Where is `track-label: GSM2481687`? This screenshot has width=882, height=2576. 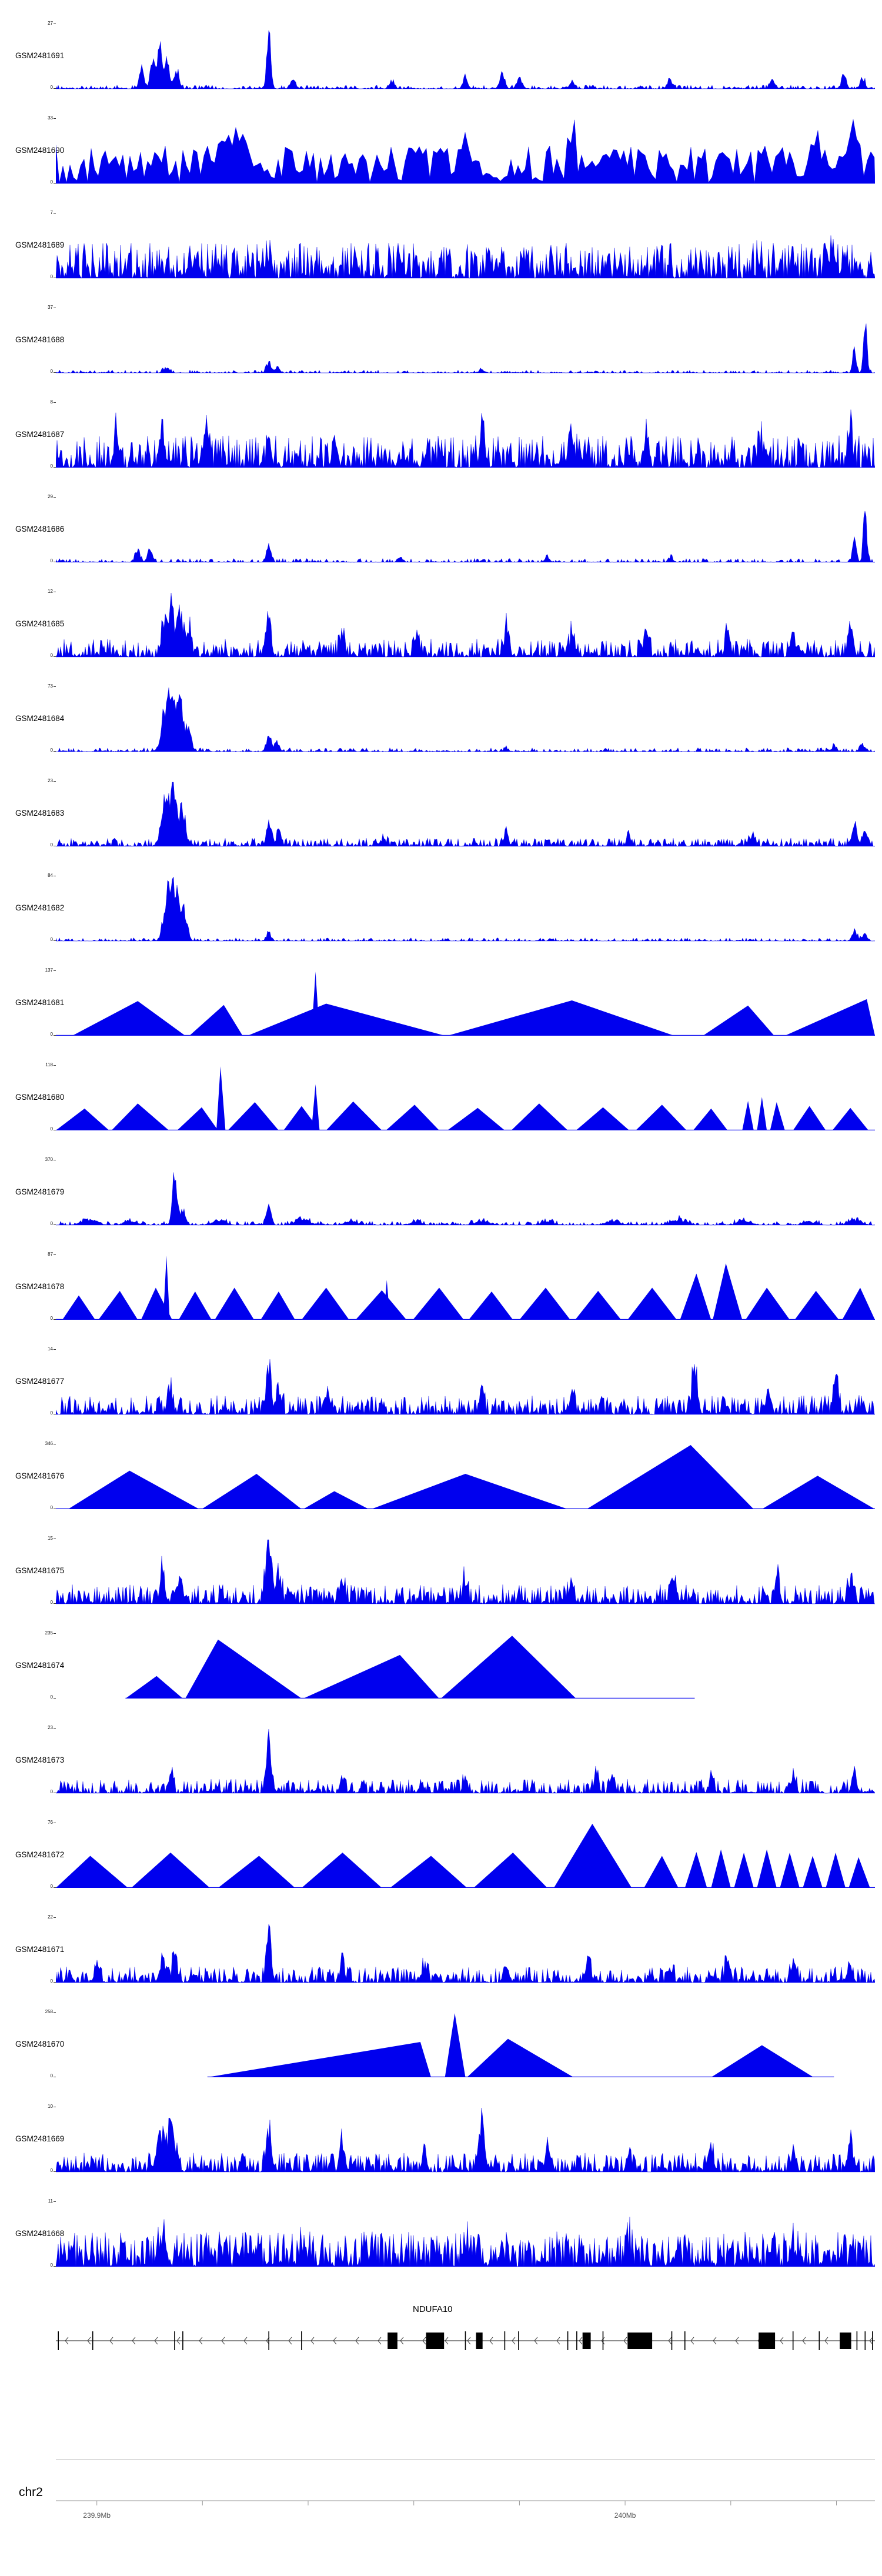
track-label: GSM2481687 is located at coordinates (40, 434).